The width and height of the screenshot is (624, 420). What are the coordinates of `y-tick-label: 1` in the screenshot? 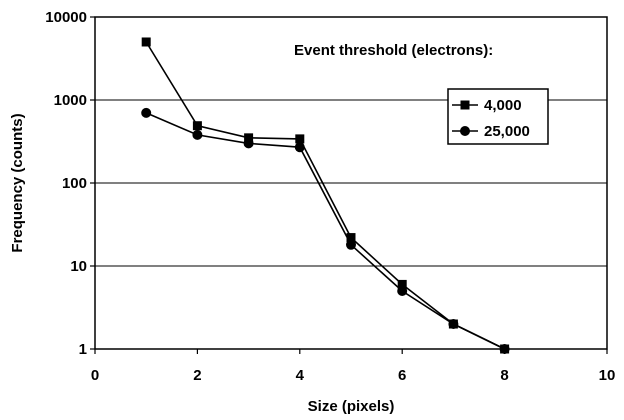 It's located at (83, 349).